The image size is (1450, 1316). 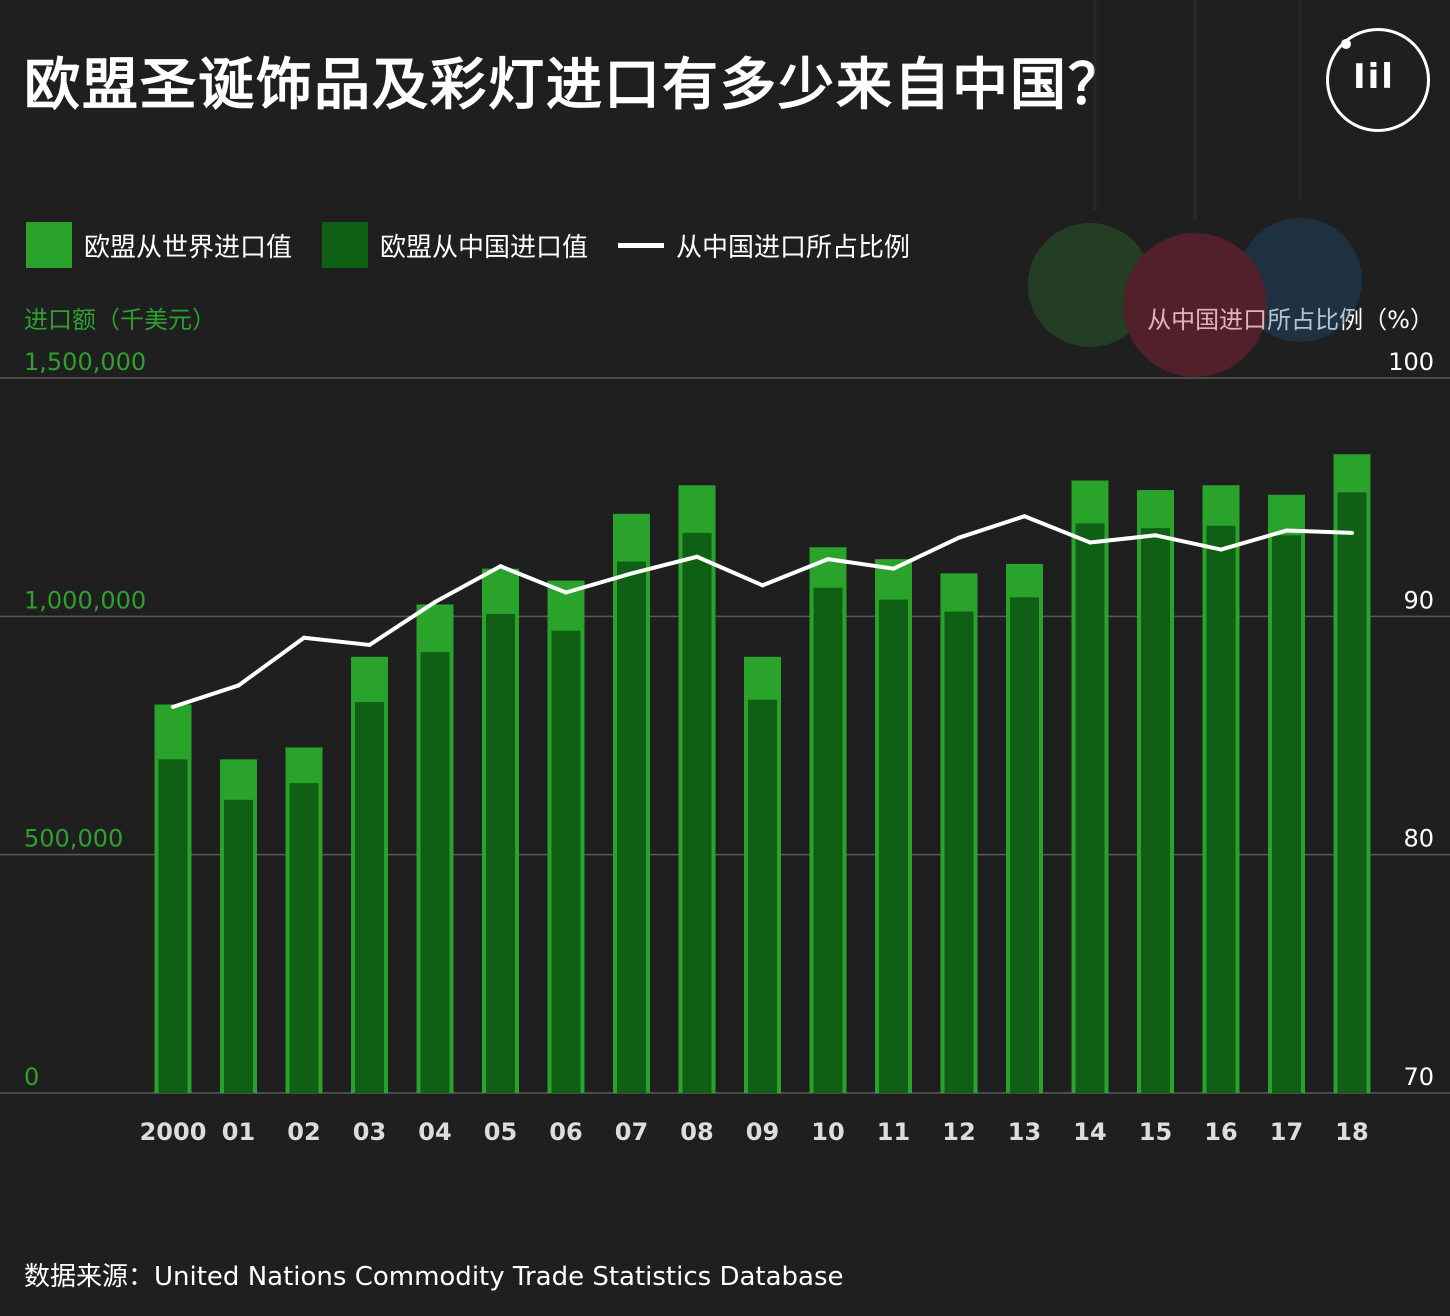 I want to click on x-axis-tick-label: 03, so click(x=369, y=1132).